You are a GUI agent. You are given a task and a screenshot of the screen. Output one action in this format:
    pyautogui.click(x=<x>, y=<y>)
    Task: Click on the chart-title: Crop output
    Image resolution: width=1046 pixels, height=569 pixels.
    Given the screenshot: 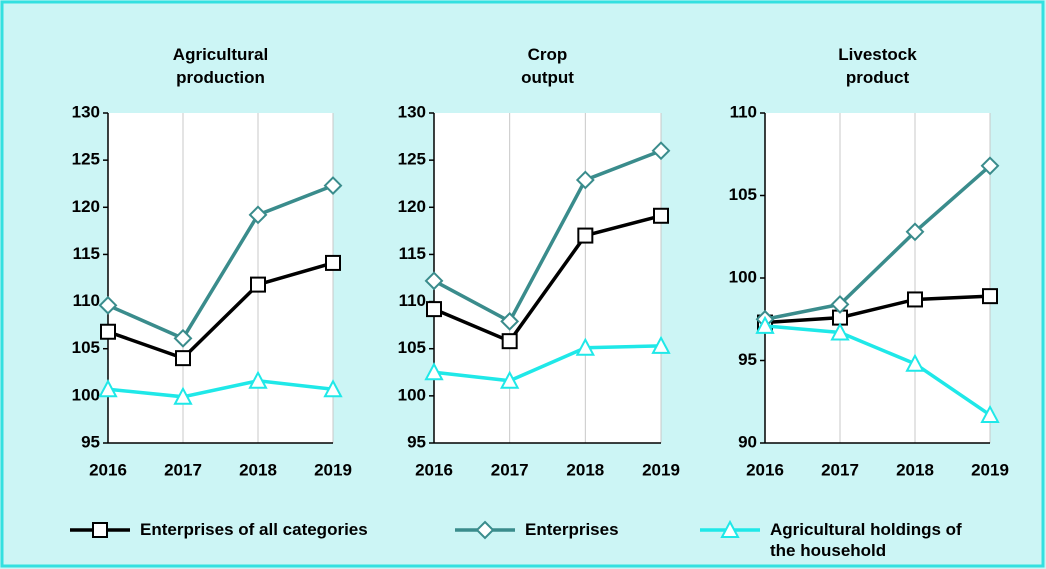 What is the action you would take?
    pyautogui.click(x=547, y=66)
    